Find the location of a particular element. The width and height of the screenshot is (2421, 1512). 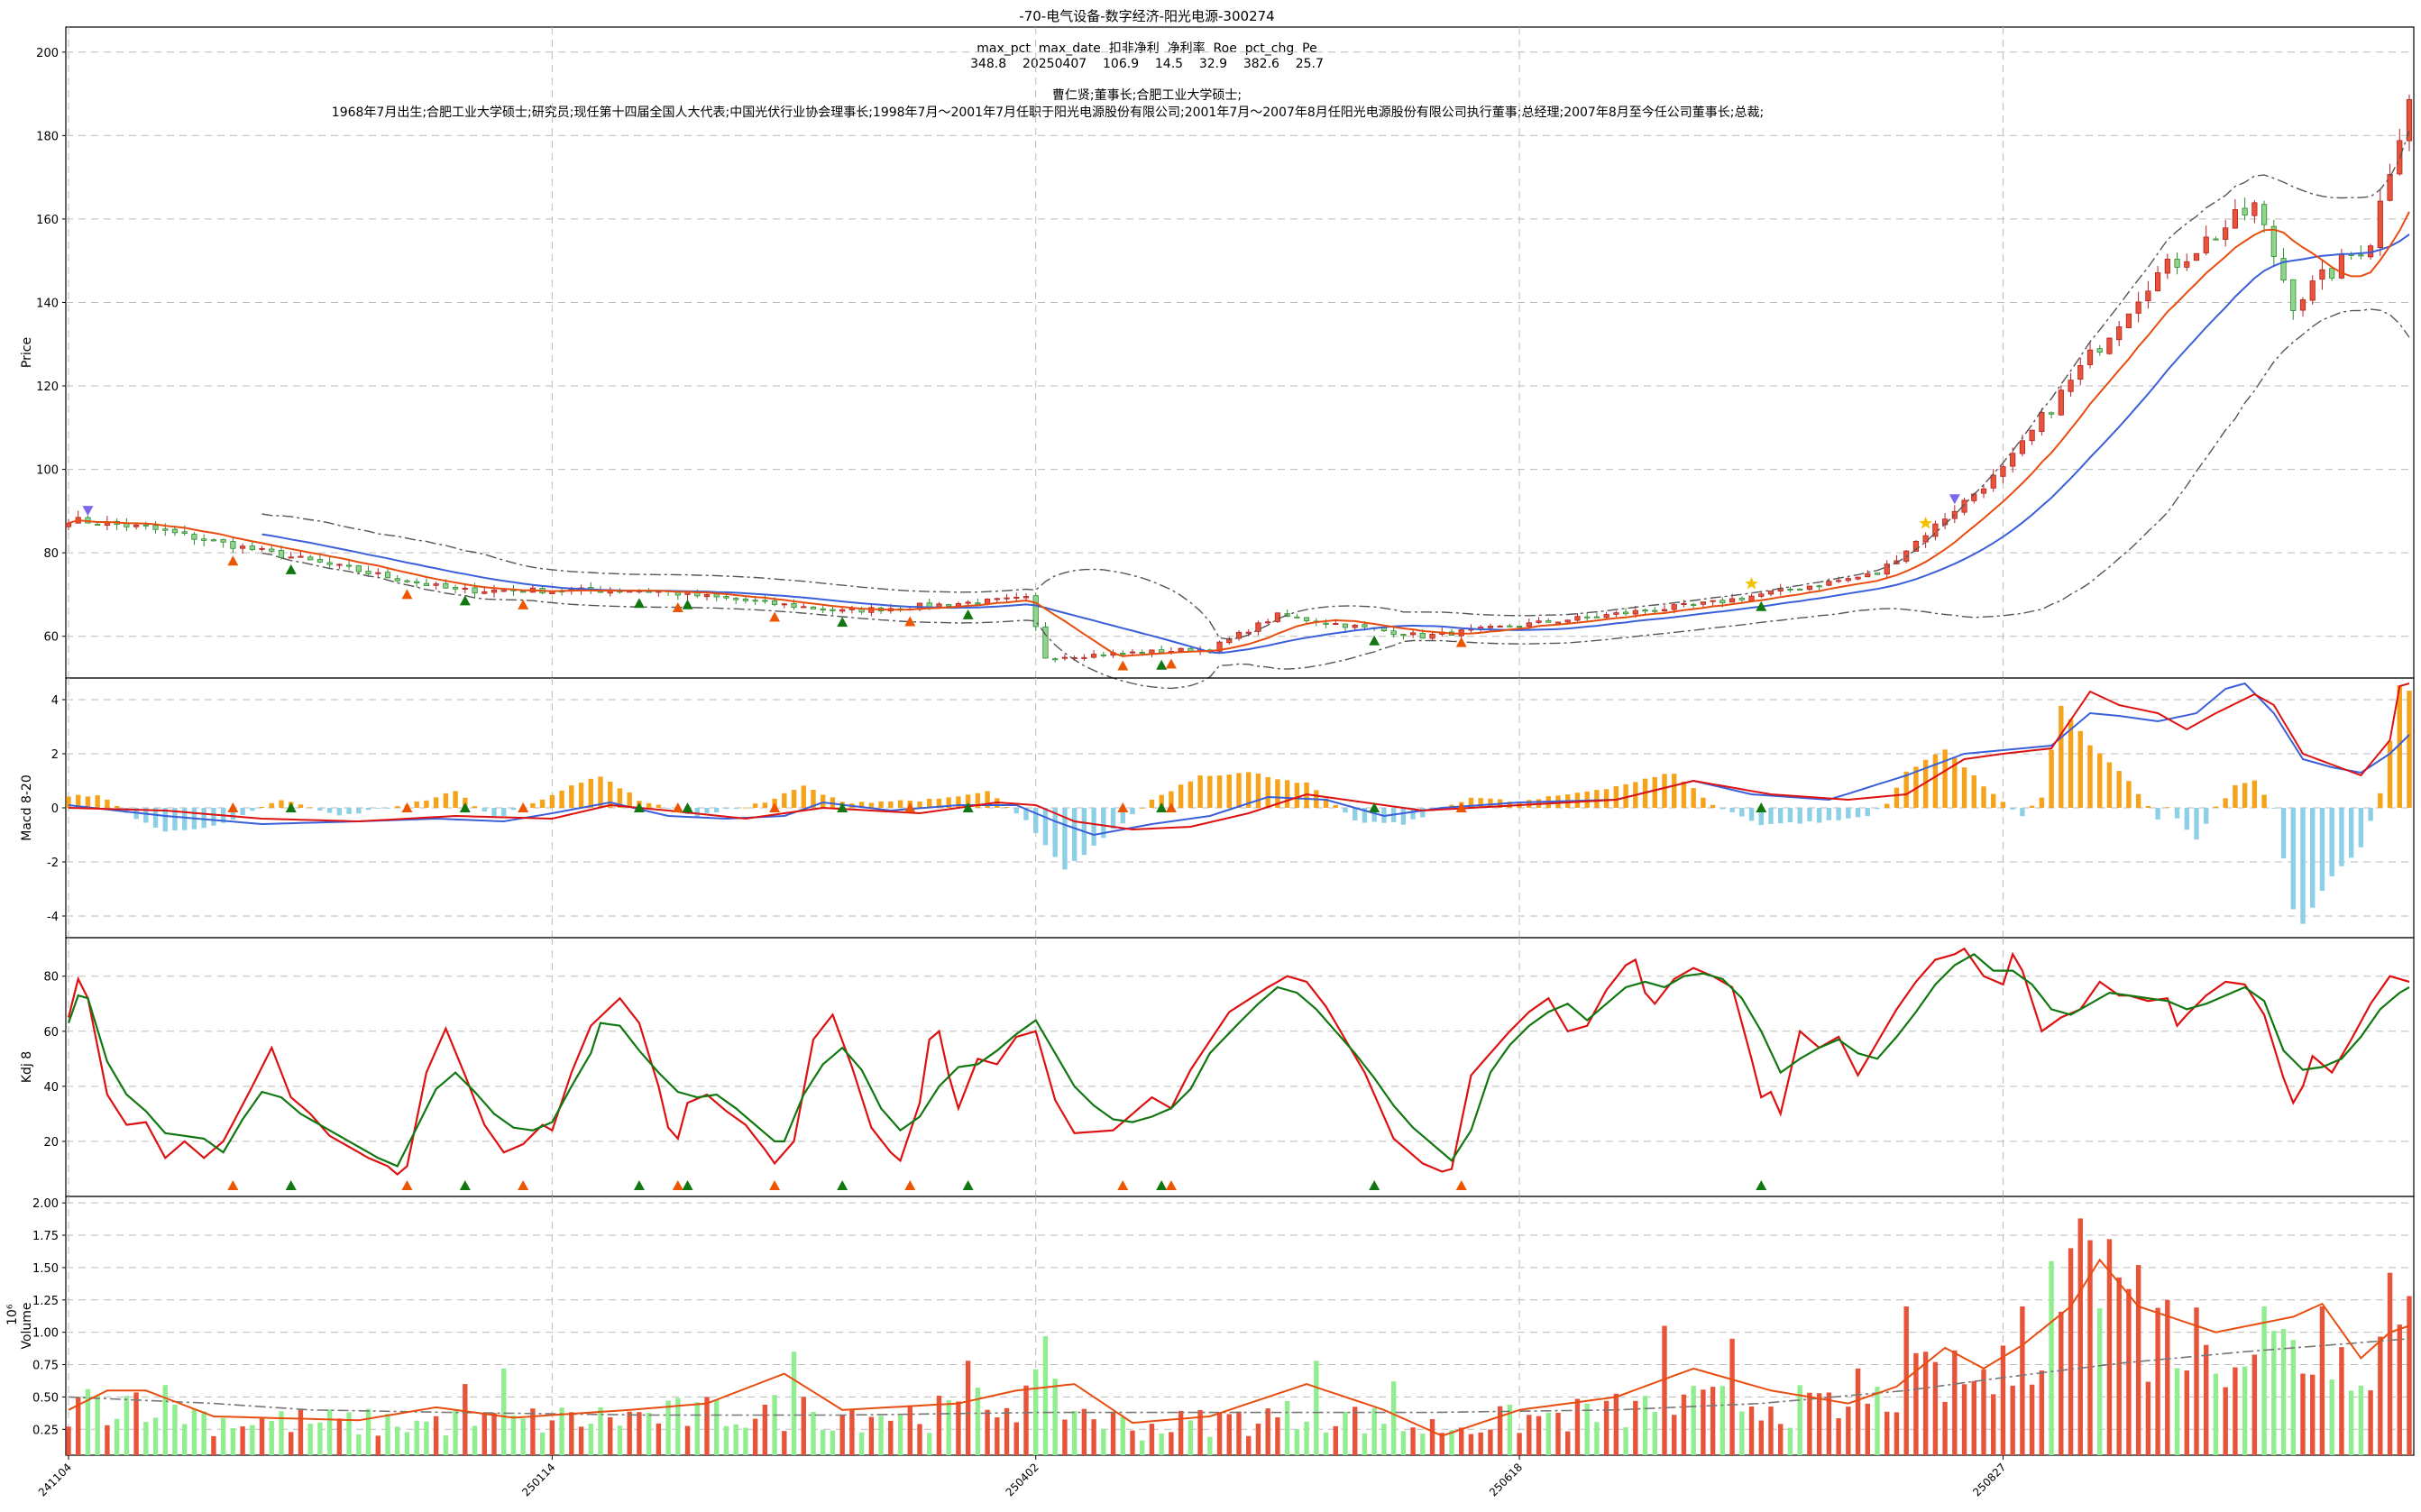

price-ytick-label: 120 is located at coordinates (47, 387).